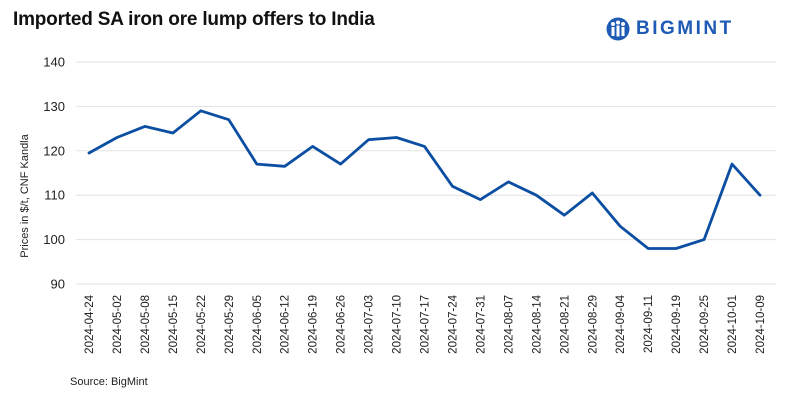 The width and height of the screenshot is (799, 400). Describe the element at coordinates (174, 324) in the screenshot. I see `x-tick-label: 2024-05-15` at that location.